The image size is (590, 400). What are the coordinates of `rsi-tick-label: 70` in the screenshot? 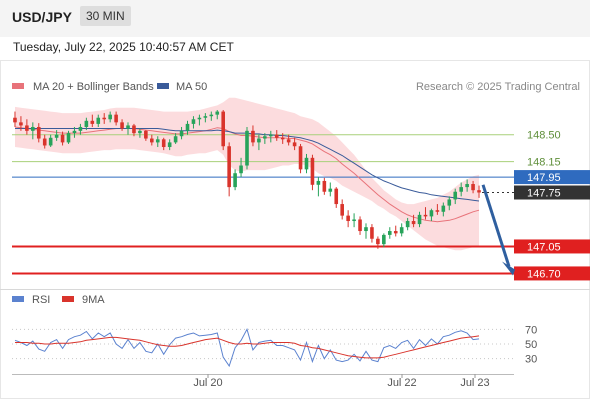 It's located at (531, 330).